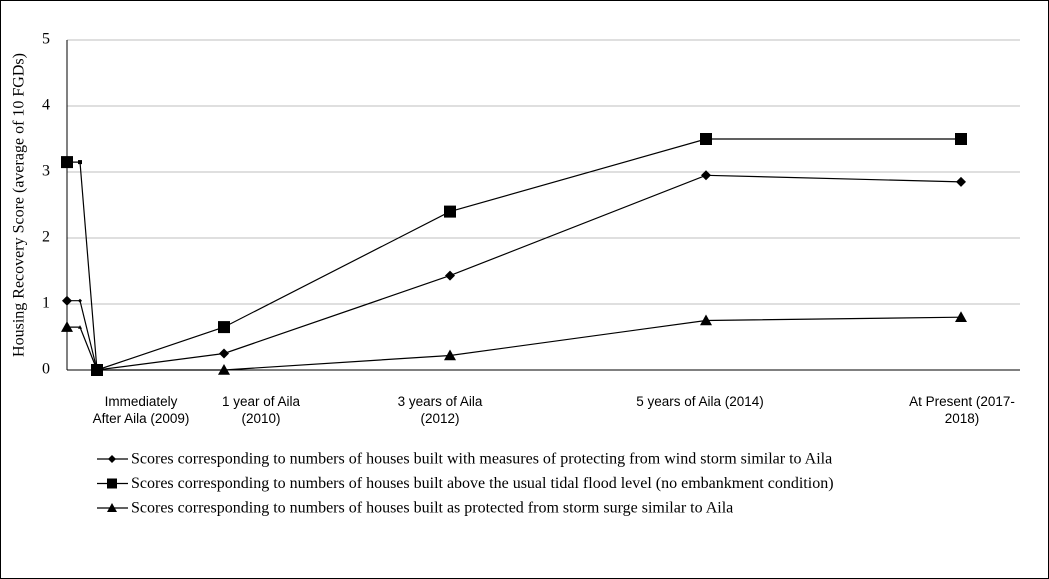  Describe the element at coordinates (46, 105) in the screenshot. I see `y-tick-label: 4` at that location.